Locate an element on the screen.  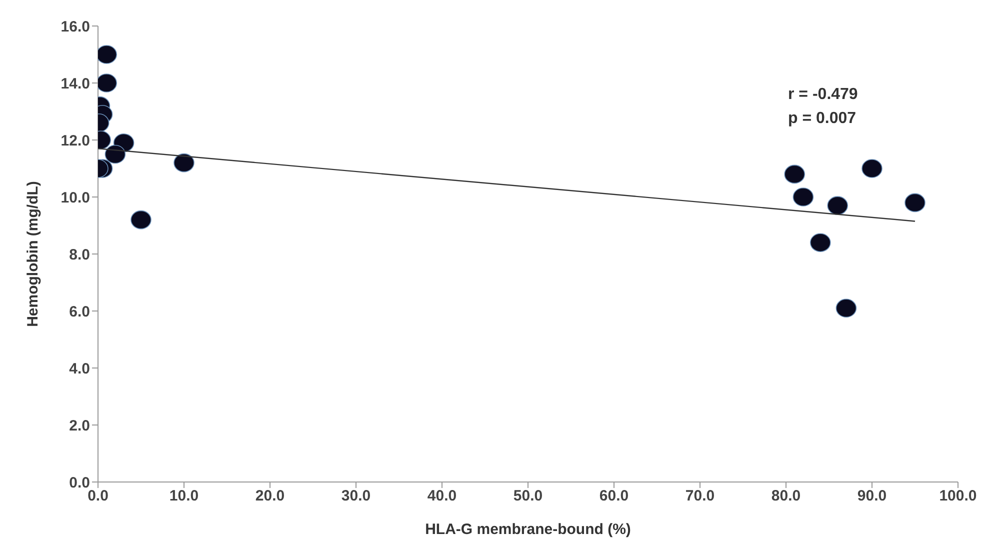
y-tick-label: 10.0 is located at coordinates (75, 197).